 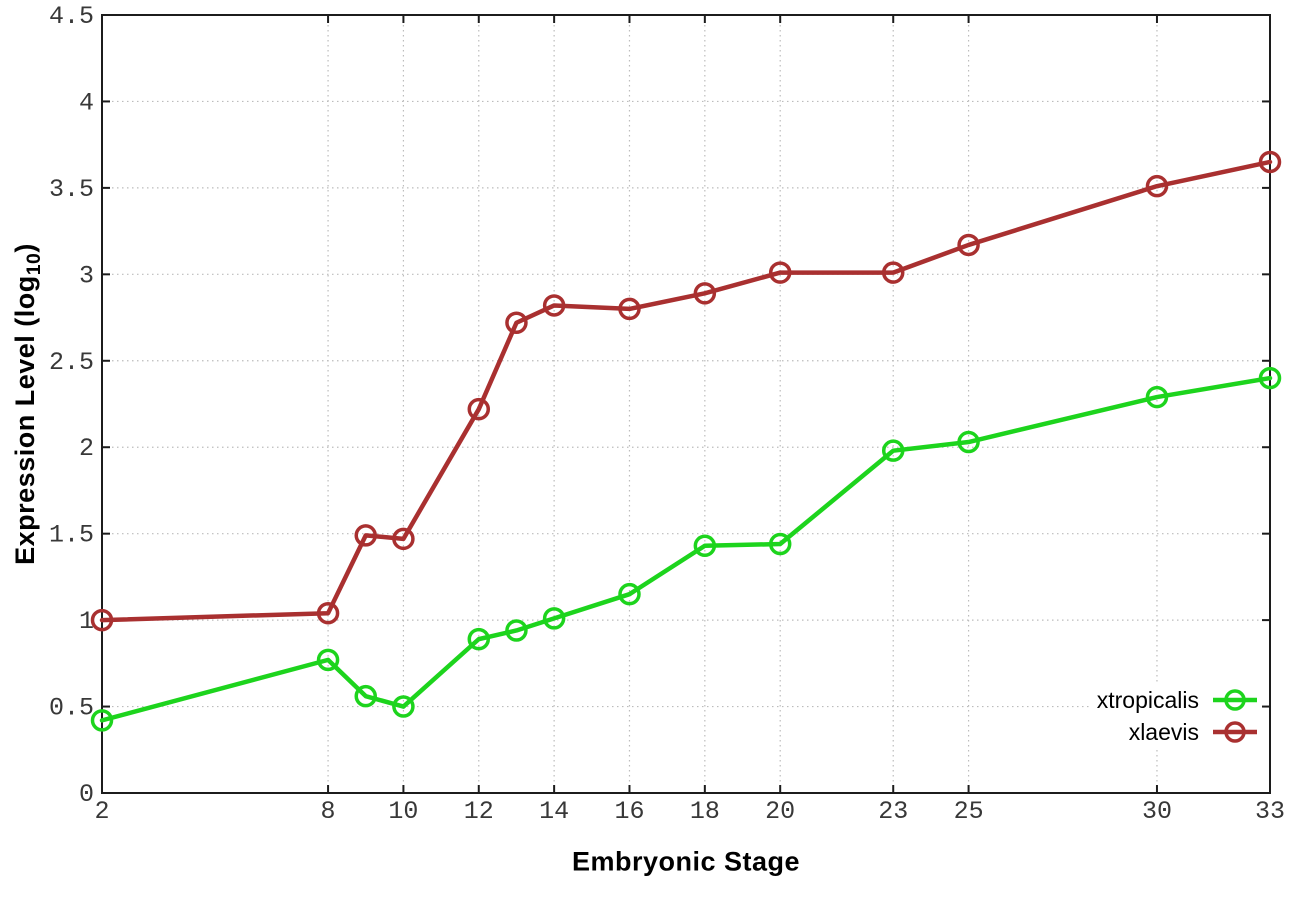 I want to click on legend-item-xtropicalis: xtropicalis, so click(x=1178, y=700).